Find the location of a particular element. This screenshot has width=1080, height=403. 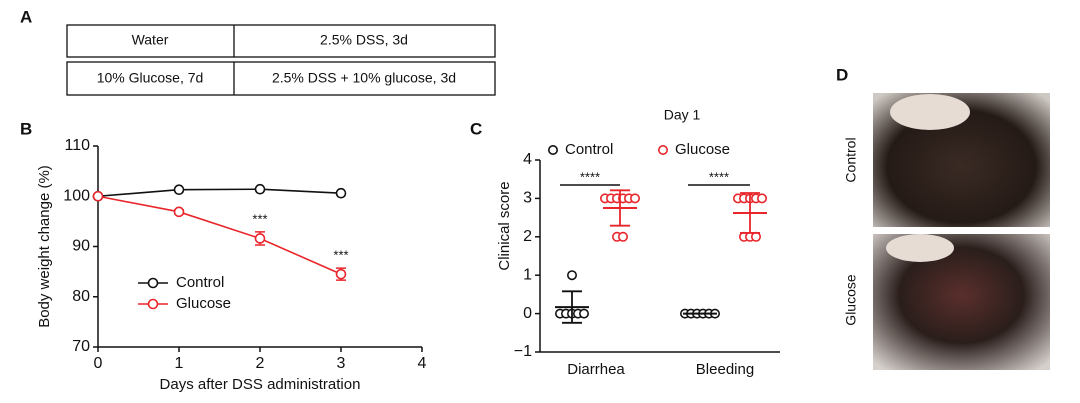

panel-label: D is located at coordinates (842, 74).